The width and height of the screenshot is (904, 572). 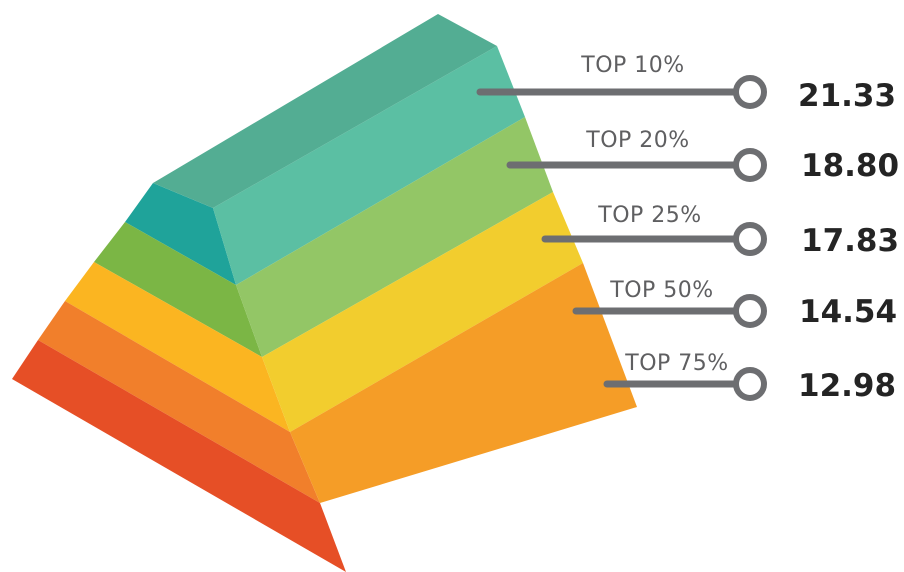 What do you see at coordinates (850, 166) in the screenshot?
I see `tier-value-top-20: 18.80` at bounding box center [850, 166].